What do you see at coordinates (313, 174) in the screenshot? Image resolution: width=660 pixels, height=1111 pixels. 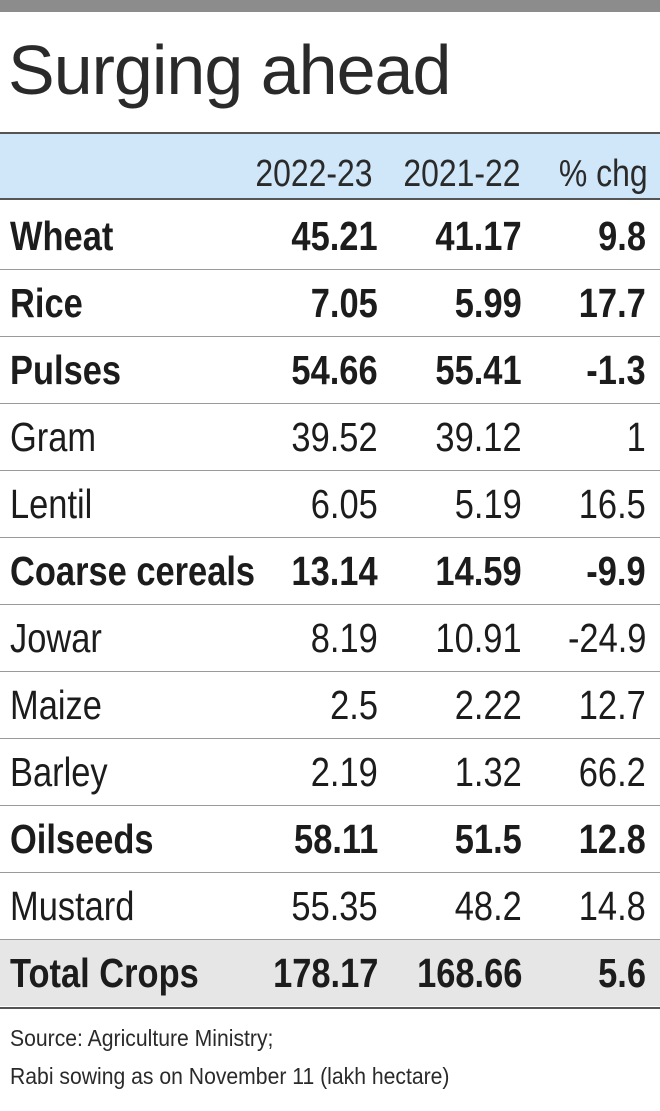 I see `column-header-2022-23: 2022-23` at bounding box center [313, 174].